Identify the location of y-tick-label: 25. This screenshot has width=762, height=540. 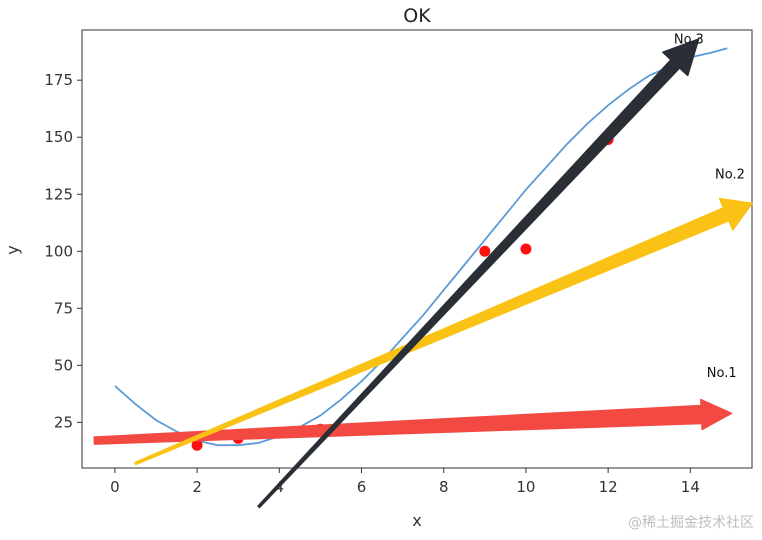
(63, 422).